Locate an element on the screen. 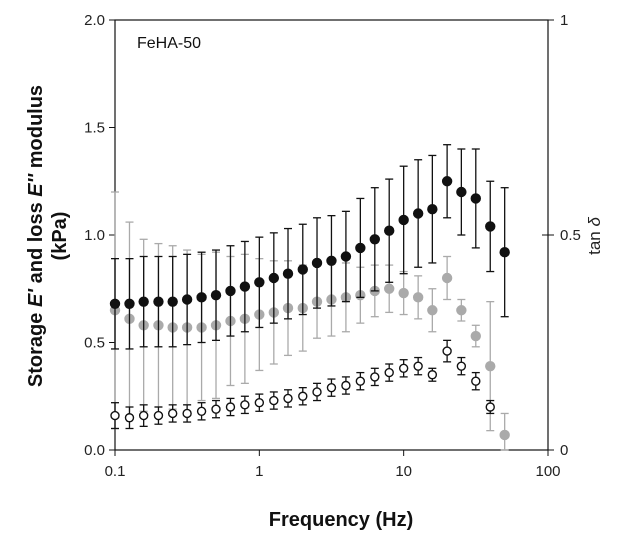 The image size is (634, 533). y2-tick-label: 0 is located at coordinates (564, 450).